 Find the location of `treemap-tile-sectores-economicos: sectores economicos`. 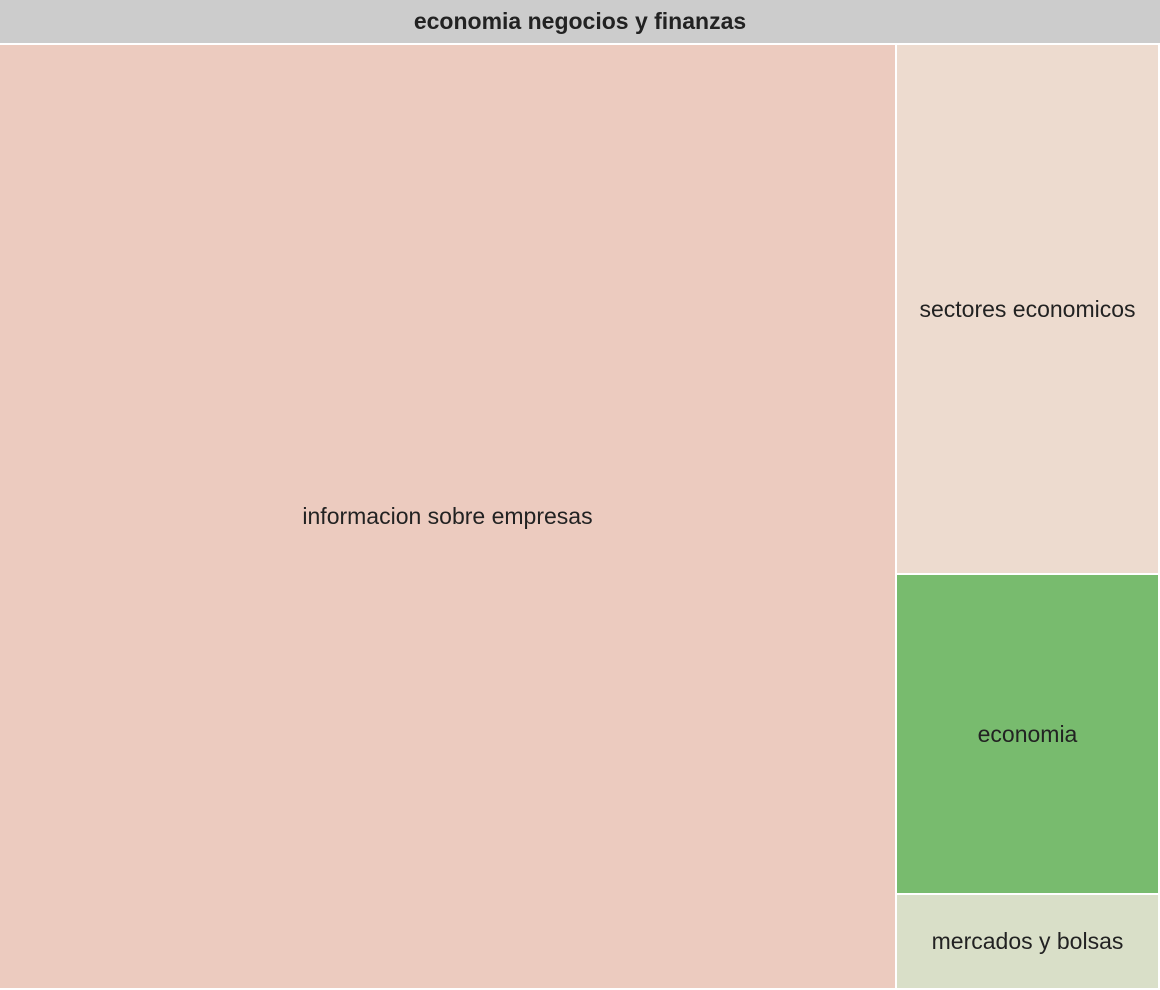

treemap-tile-sectores-economicos: sectores economicos is located at coordinates (1028, 310).